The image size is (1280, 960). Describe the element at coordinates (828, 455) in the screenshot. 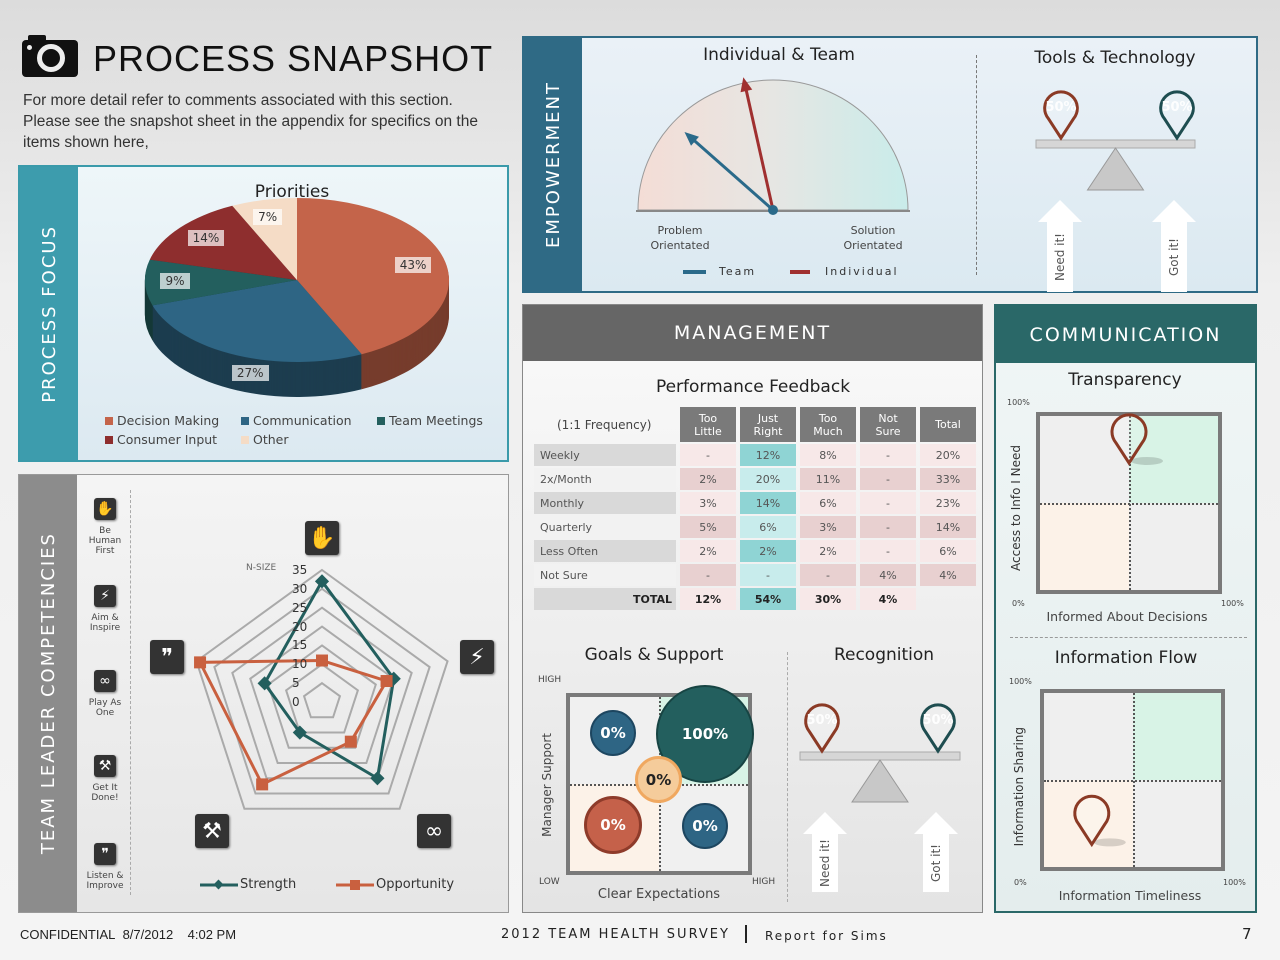

I see `table-cell: 8%` at that location.